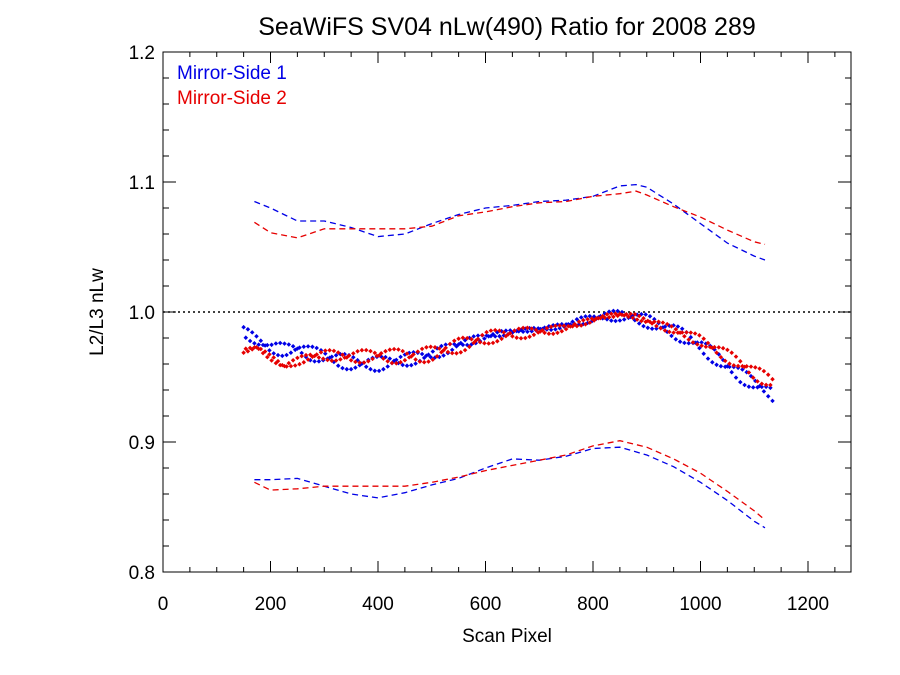  I want to click on legend-item-mirror-side-1: Mirror-Side 1, so click(232, 73).